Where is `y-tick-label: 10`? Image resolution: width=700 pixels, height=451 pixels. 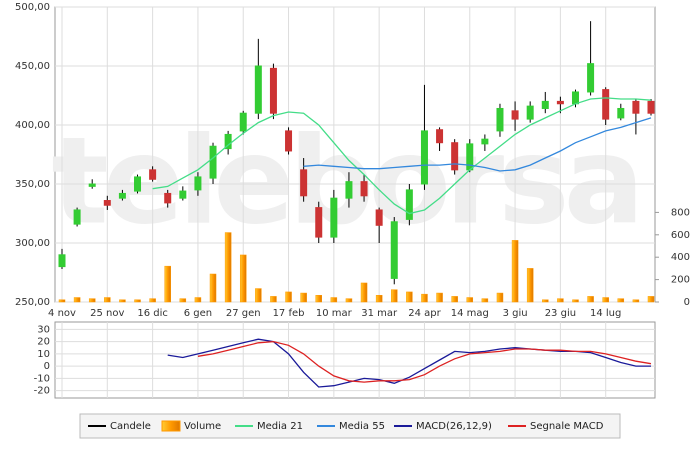
y-tick-label: 10 is located at coordinates (43, 354).